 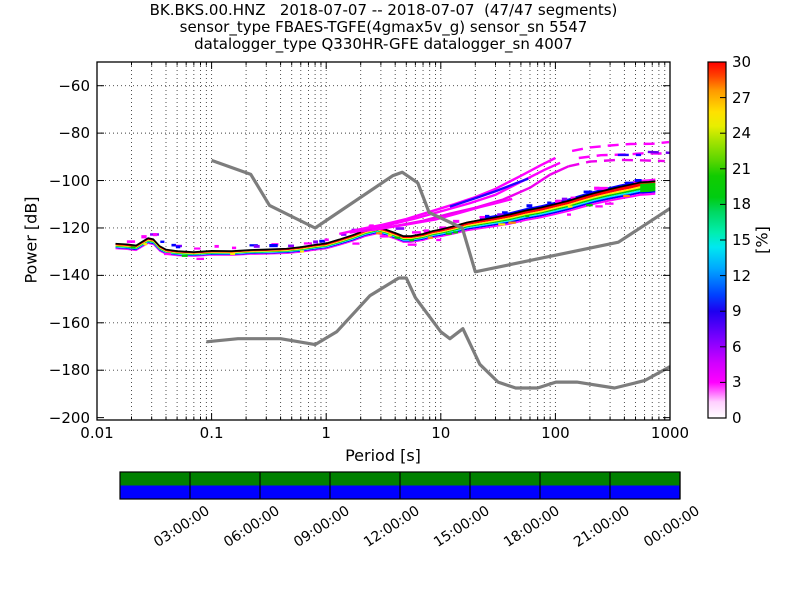 I want to click on x-tick-label: 1, so click(x=326, y=433).